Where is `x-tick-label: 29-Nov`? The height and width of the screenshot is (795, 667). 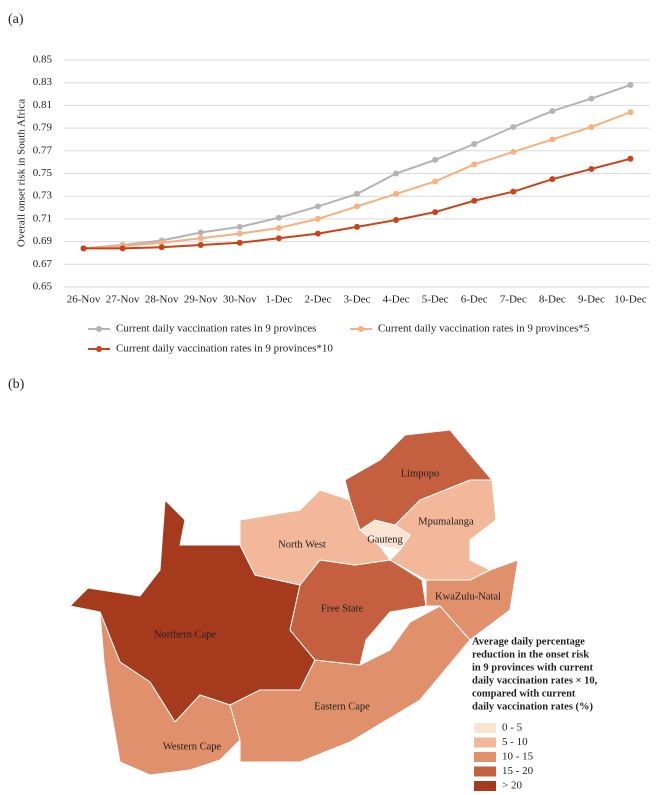 x-tick-label: 29-Nov is located at coordinates (201, 300).